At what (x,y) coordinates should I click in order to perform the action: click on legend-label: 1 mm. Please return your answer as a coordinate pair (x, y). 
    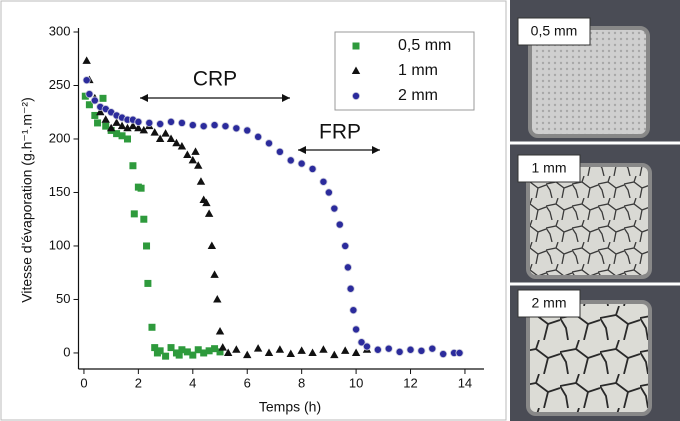
    Looking at the image, I should click on (418, 70).